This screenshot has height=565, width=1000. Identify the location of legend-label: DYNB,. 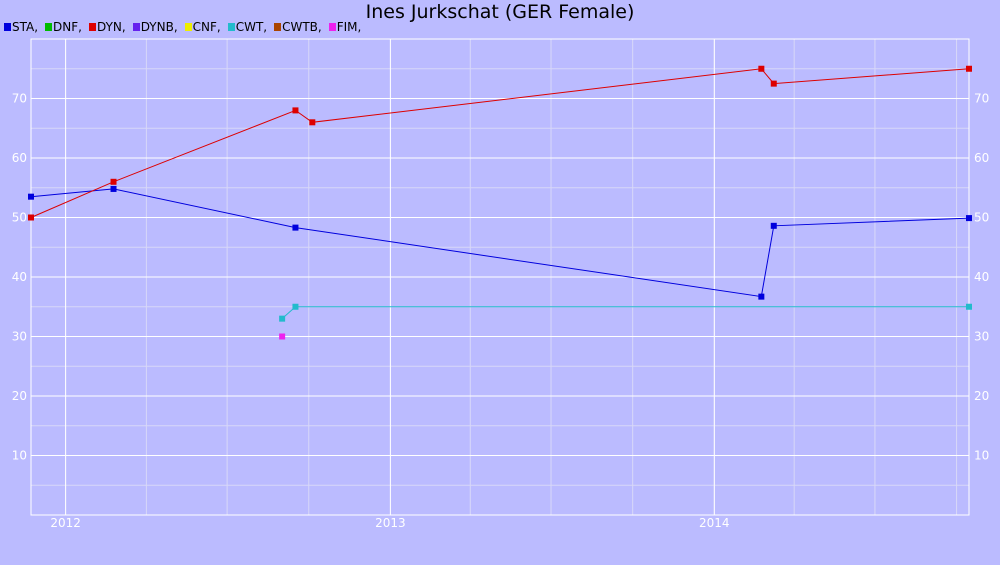
(159, 27).